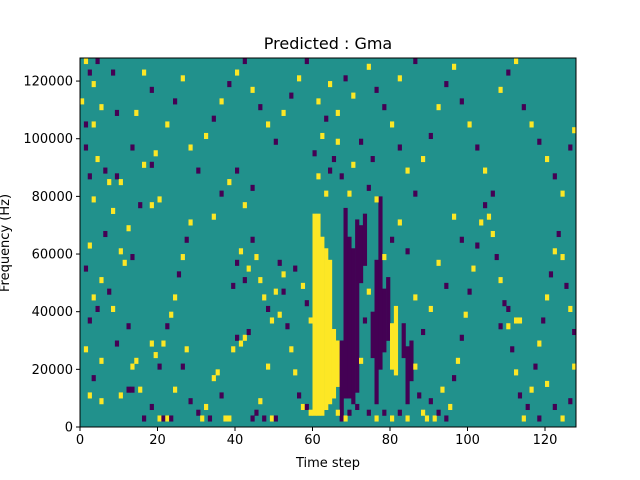 The image size is (640, 480). What do you see at coordinates (52, 255) in the screenshot?
I see `y-tick-label: 60000` at bounding box center [52, 255].